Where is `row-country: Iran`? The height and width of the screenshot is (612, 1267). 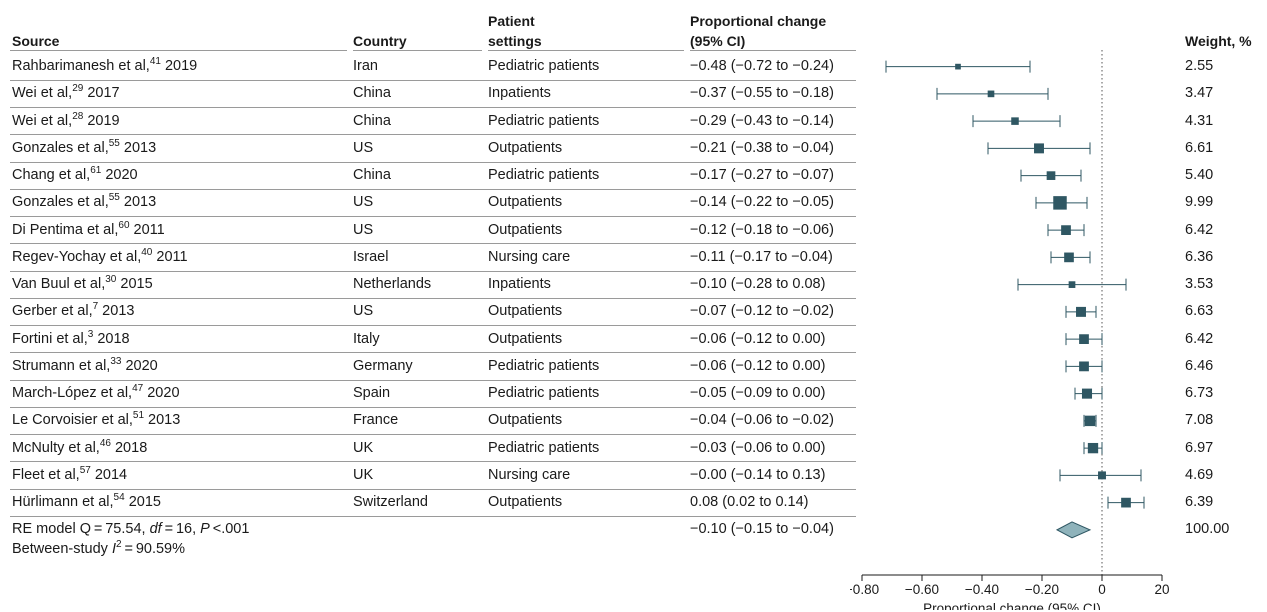 row-country: Iran is located at coordinates (365, 66).